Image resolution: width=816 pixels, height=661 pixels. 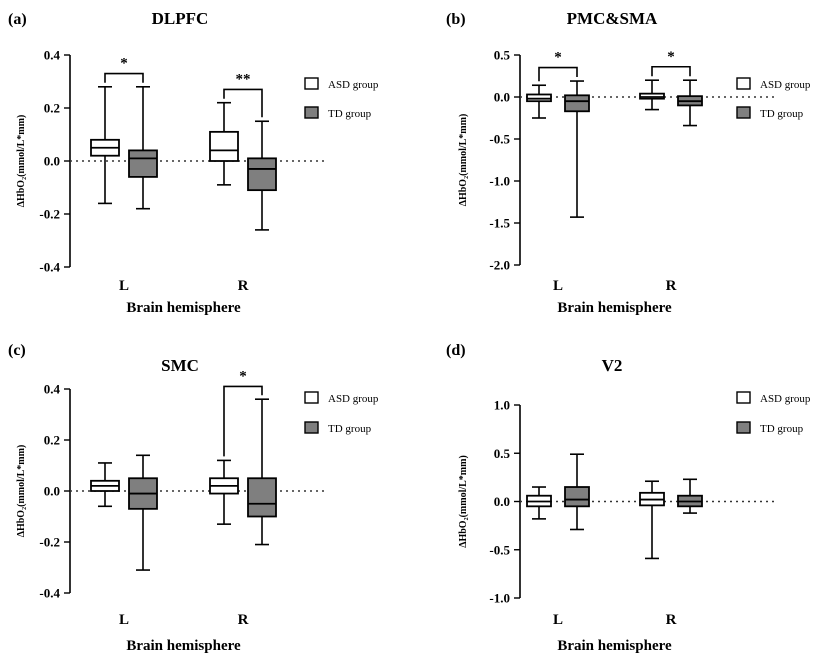 I want to click on panel-label: (c), so click(x=17, y=350).